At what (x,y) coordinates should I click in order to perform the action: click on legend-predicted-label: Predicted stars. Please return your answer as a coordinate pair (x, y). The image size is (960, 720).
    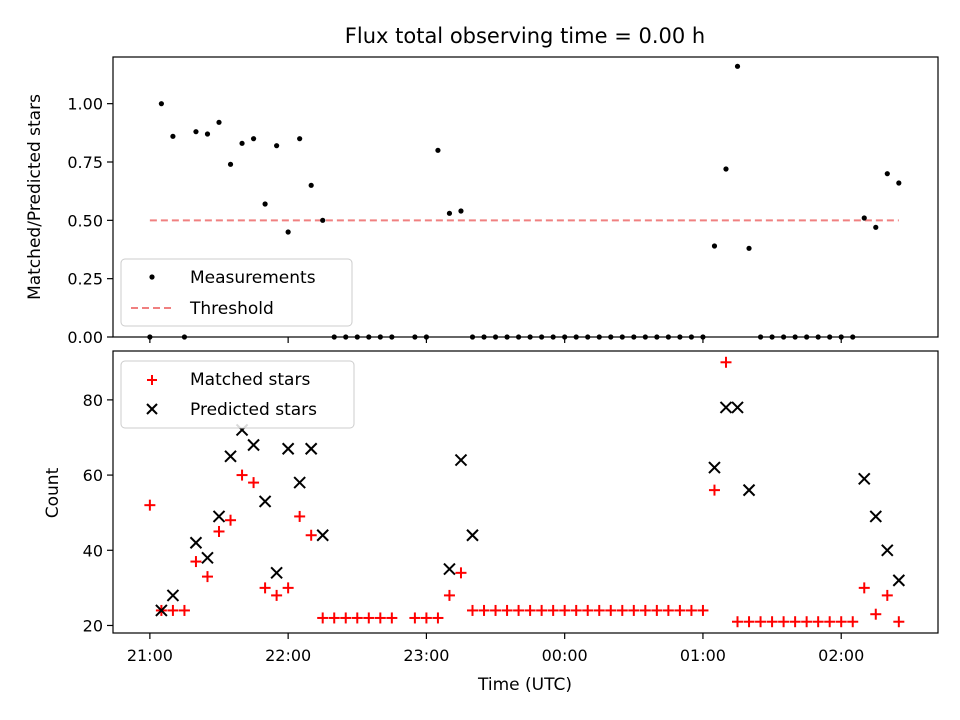
    Looking at the image, I should click on (253, 410).